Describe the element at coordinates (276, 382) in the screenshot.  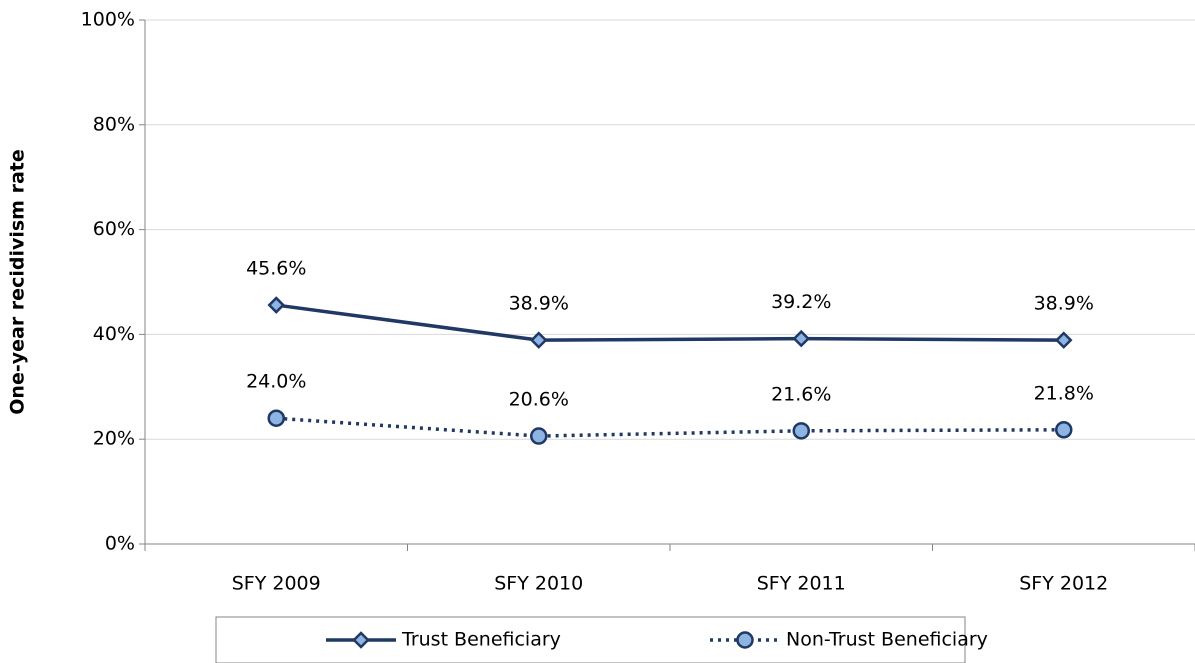
I see `data-label: 24.0%` at that location.